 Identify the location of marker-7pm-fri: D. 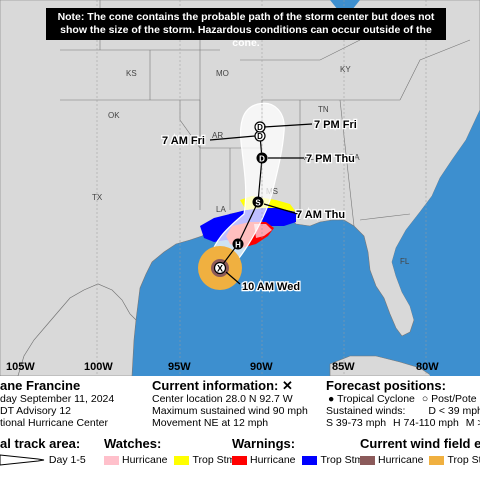
(260, 127).